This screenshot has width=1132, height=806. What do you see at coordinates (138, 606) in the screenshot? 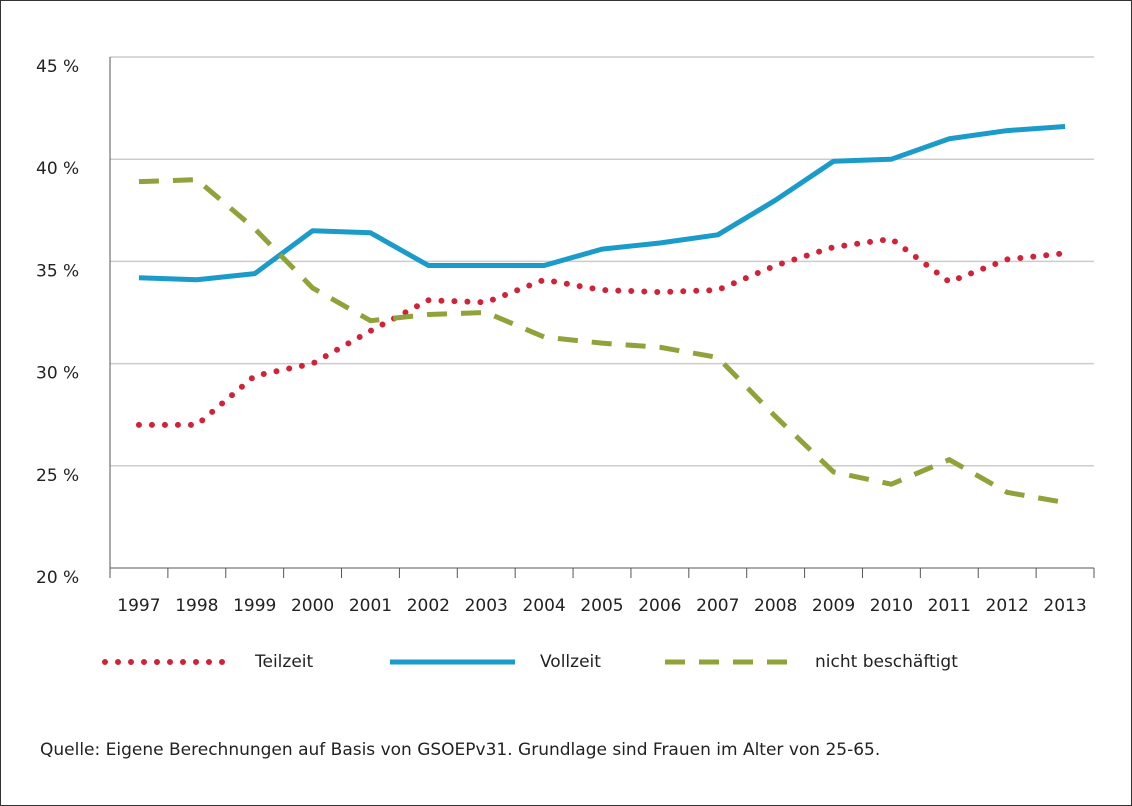
I see `x-tick-label: 1997` at bounding box center [138, 606].